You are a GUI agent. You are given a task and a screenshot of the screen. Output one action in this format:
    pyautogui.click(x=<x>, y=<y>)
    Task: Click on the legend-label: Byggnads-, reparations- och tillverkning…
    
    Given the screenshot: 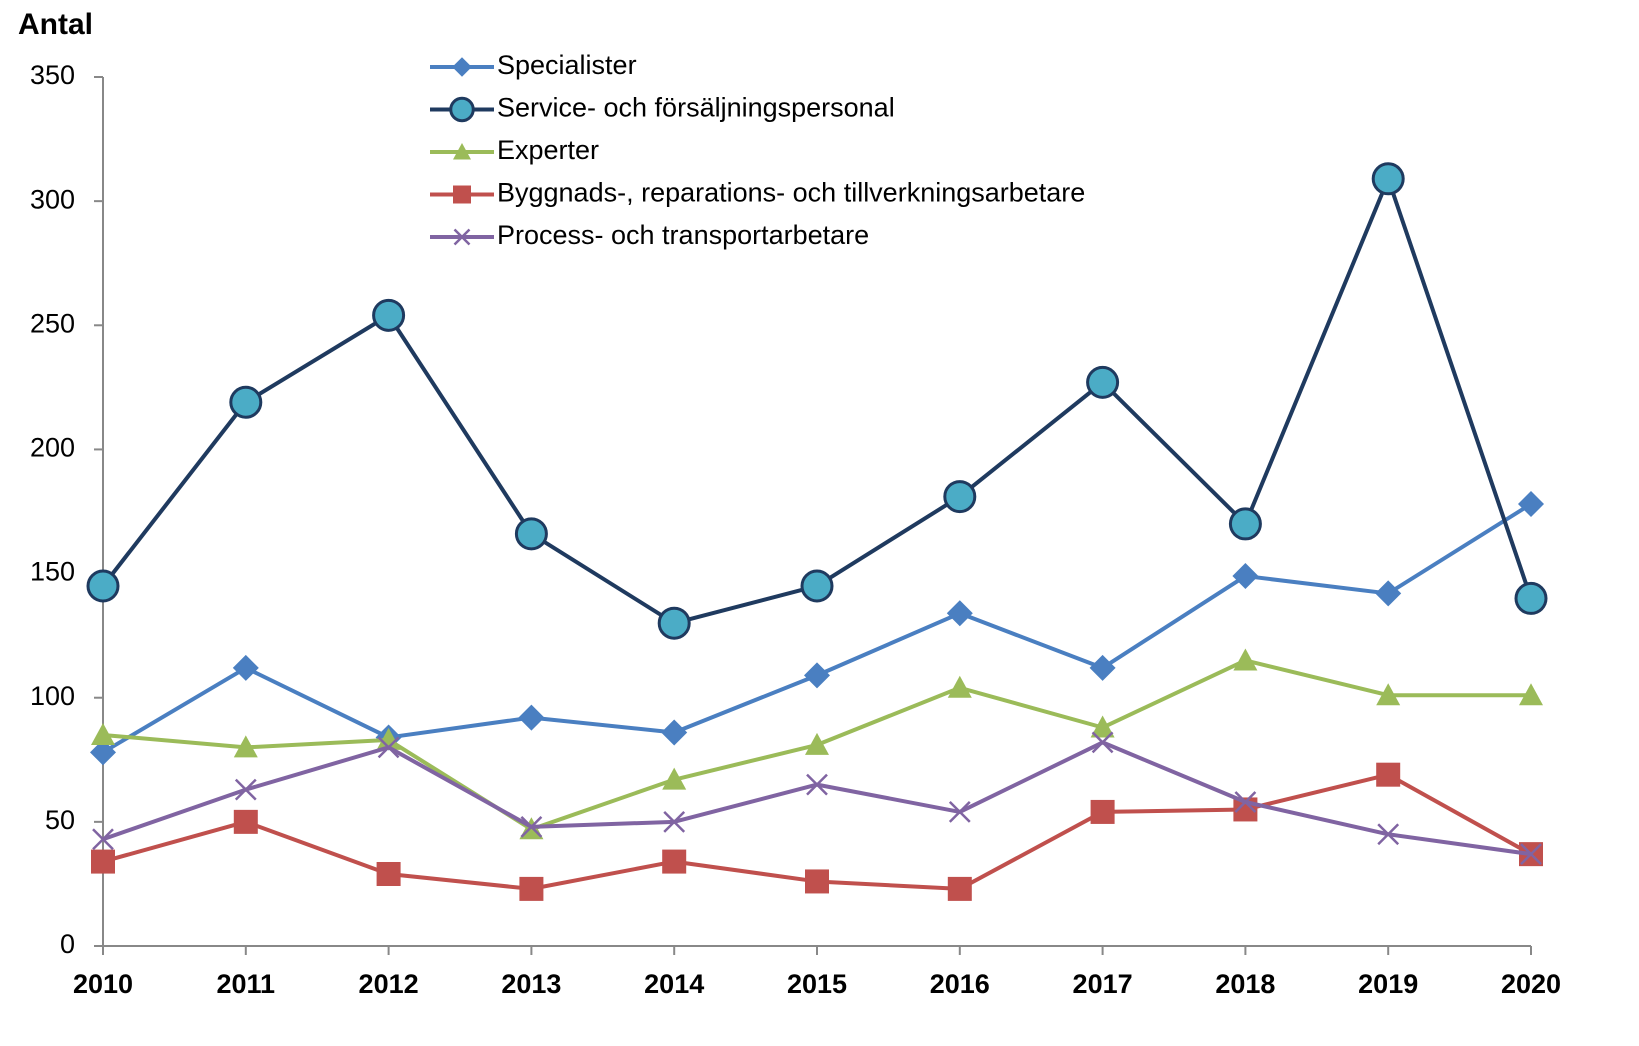 What is the action you would take?
    pyautogui.click(x=791, y=193)
    